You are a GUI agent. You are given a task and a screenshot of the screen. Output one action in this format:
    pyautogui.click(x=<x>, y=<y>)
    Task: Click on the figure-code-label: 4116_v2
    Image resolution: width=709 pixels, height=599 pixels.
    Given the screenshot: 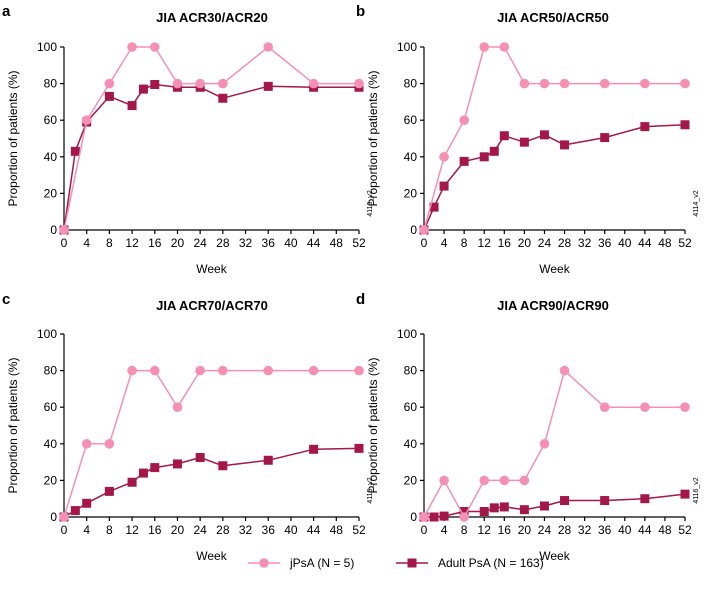 What is the action you would take?
    pyautogui.click(x=696, y=490)
    